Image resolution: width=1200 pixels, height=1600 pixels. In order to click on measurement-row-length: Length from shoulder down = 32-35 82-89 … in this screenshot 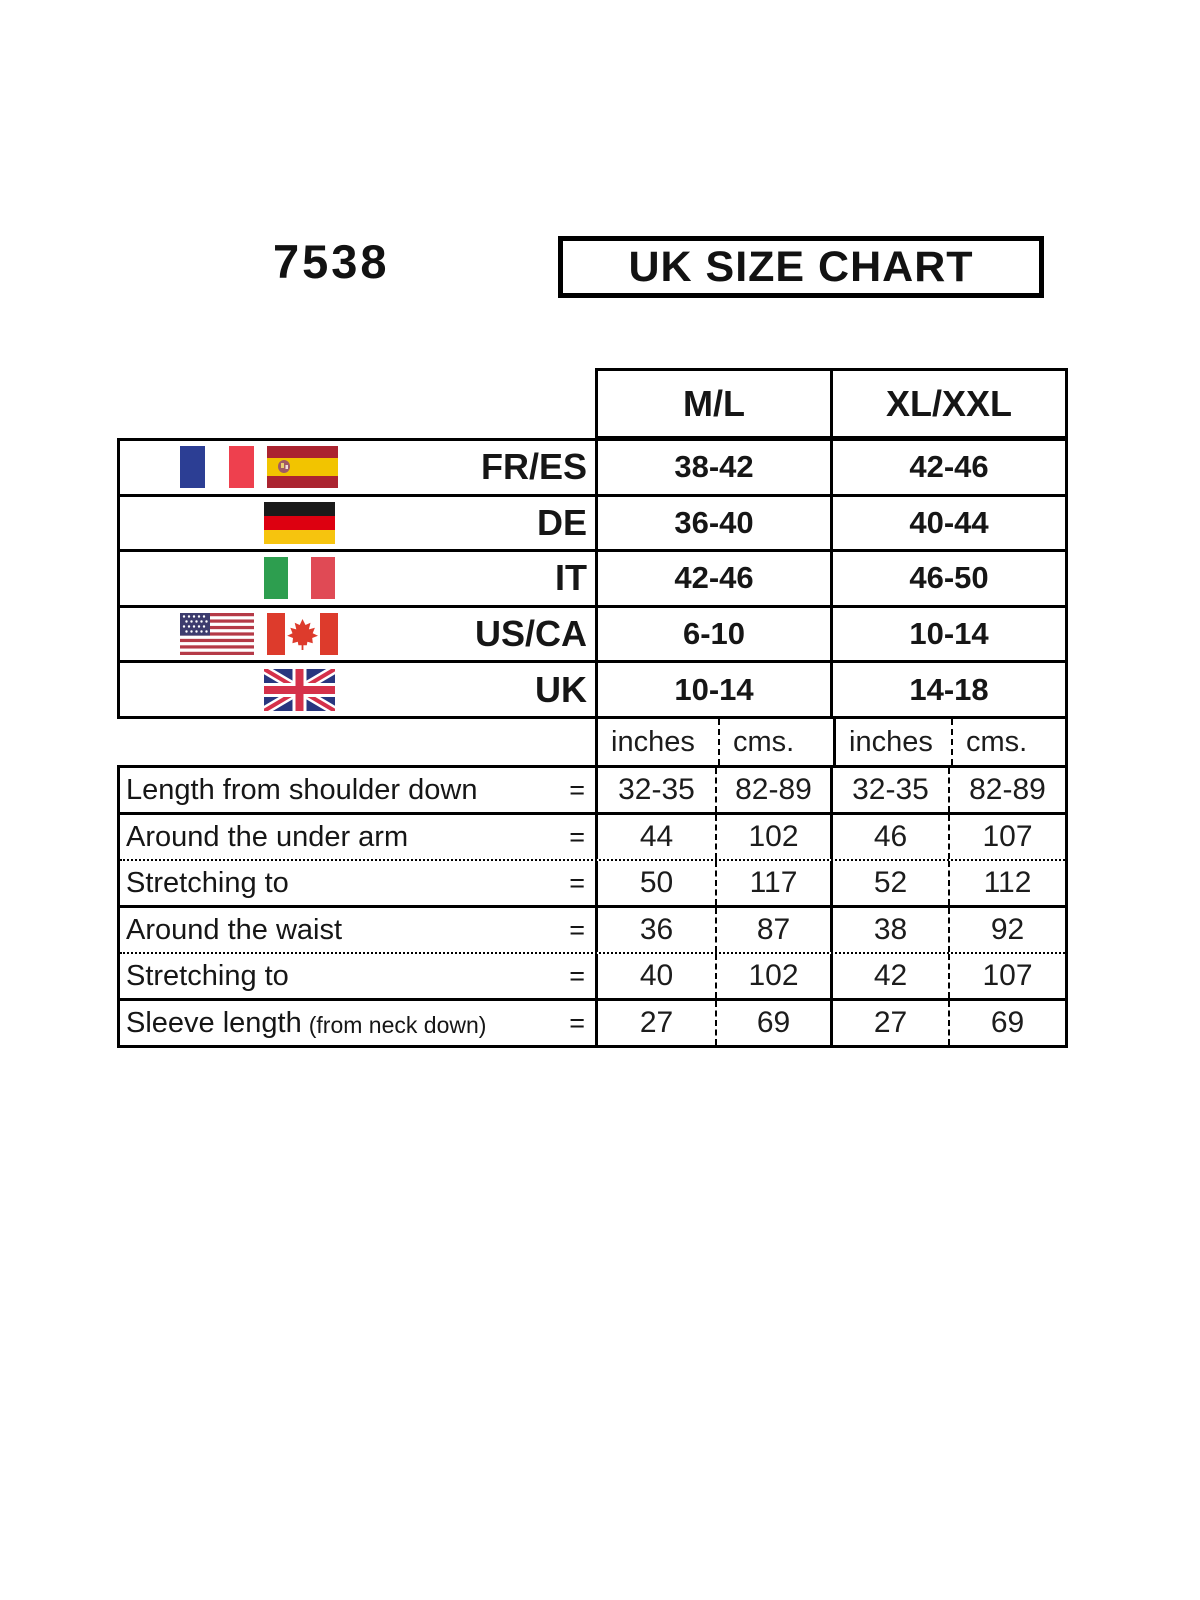, I will do `click(592, 790)`.